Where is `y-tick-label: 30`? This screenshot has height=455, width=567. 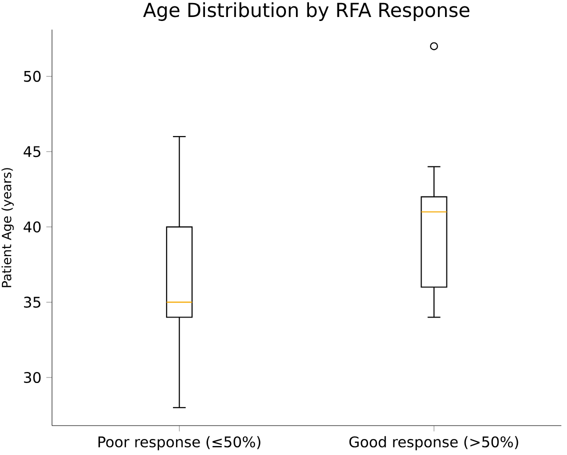
y-tick-label: 30 is located at coordinates (32, 378).